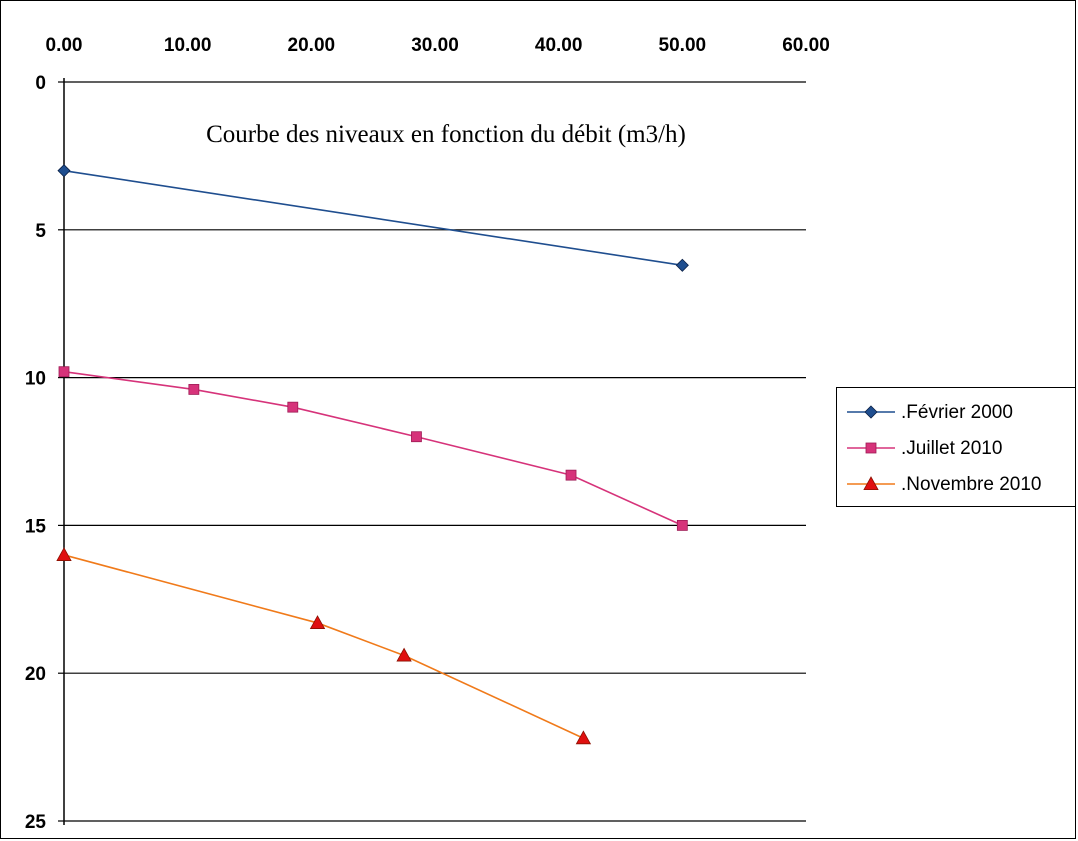 This screenshot has width=1078, height=841. I want to click on legend-item: .Juillet 2010, so click(957, 448).